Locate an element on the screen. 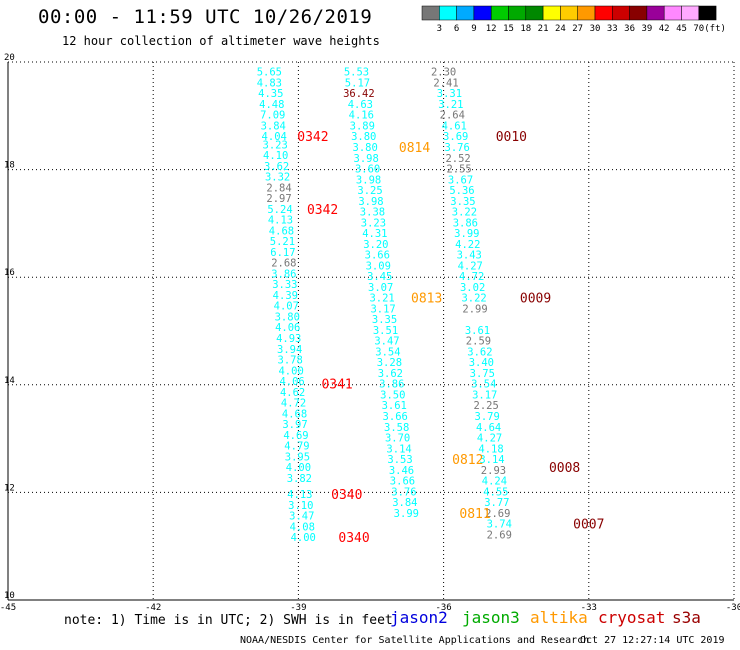 Image resolution: width=740 pixels, height=650 pixels. data-label: 3.82 is located at coordinates (299, 479).